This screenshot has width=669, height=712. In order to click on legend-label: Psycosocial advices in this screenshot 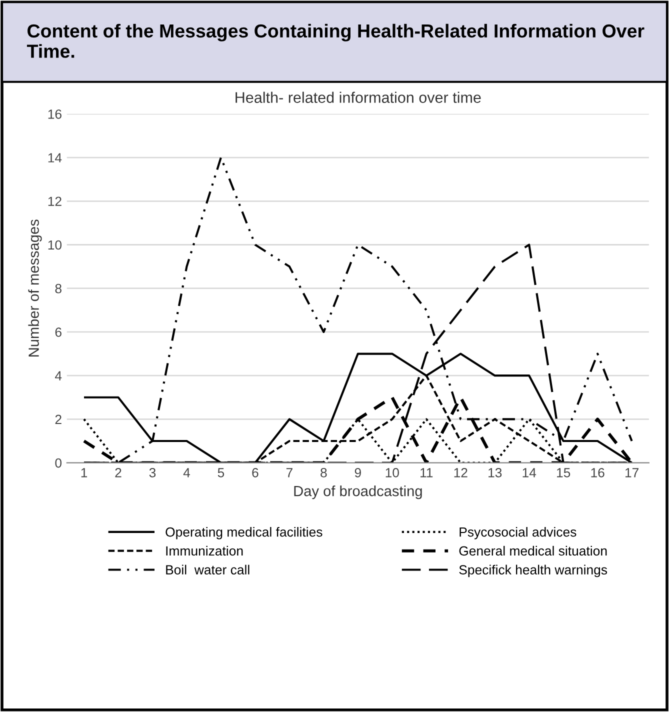, I will do `click(518, 533)`.